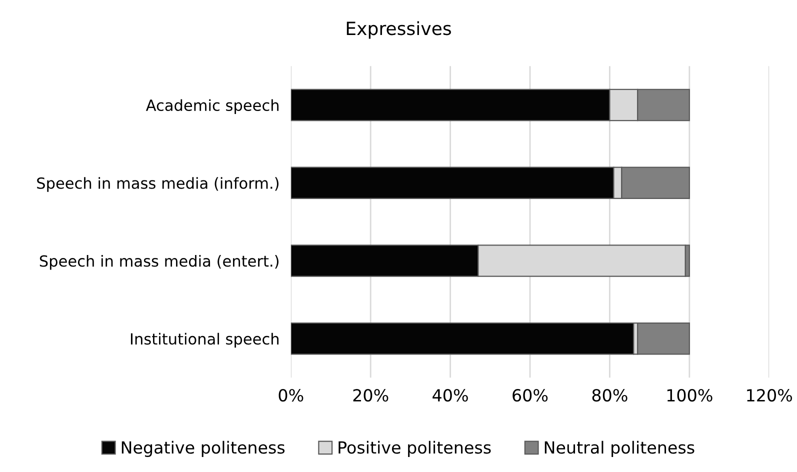 The image size is (797, 472). I want to click on legend-label: Neutral politeness, so click(619, 448).